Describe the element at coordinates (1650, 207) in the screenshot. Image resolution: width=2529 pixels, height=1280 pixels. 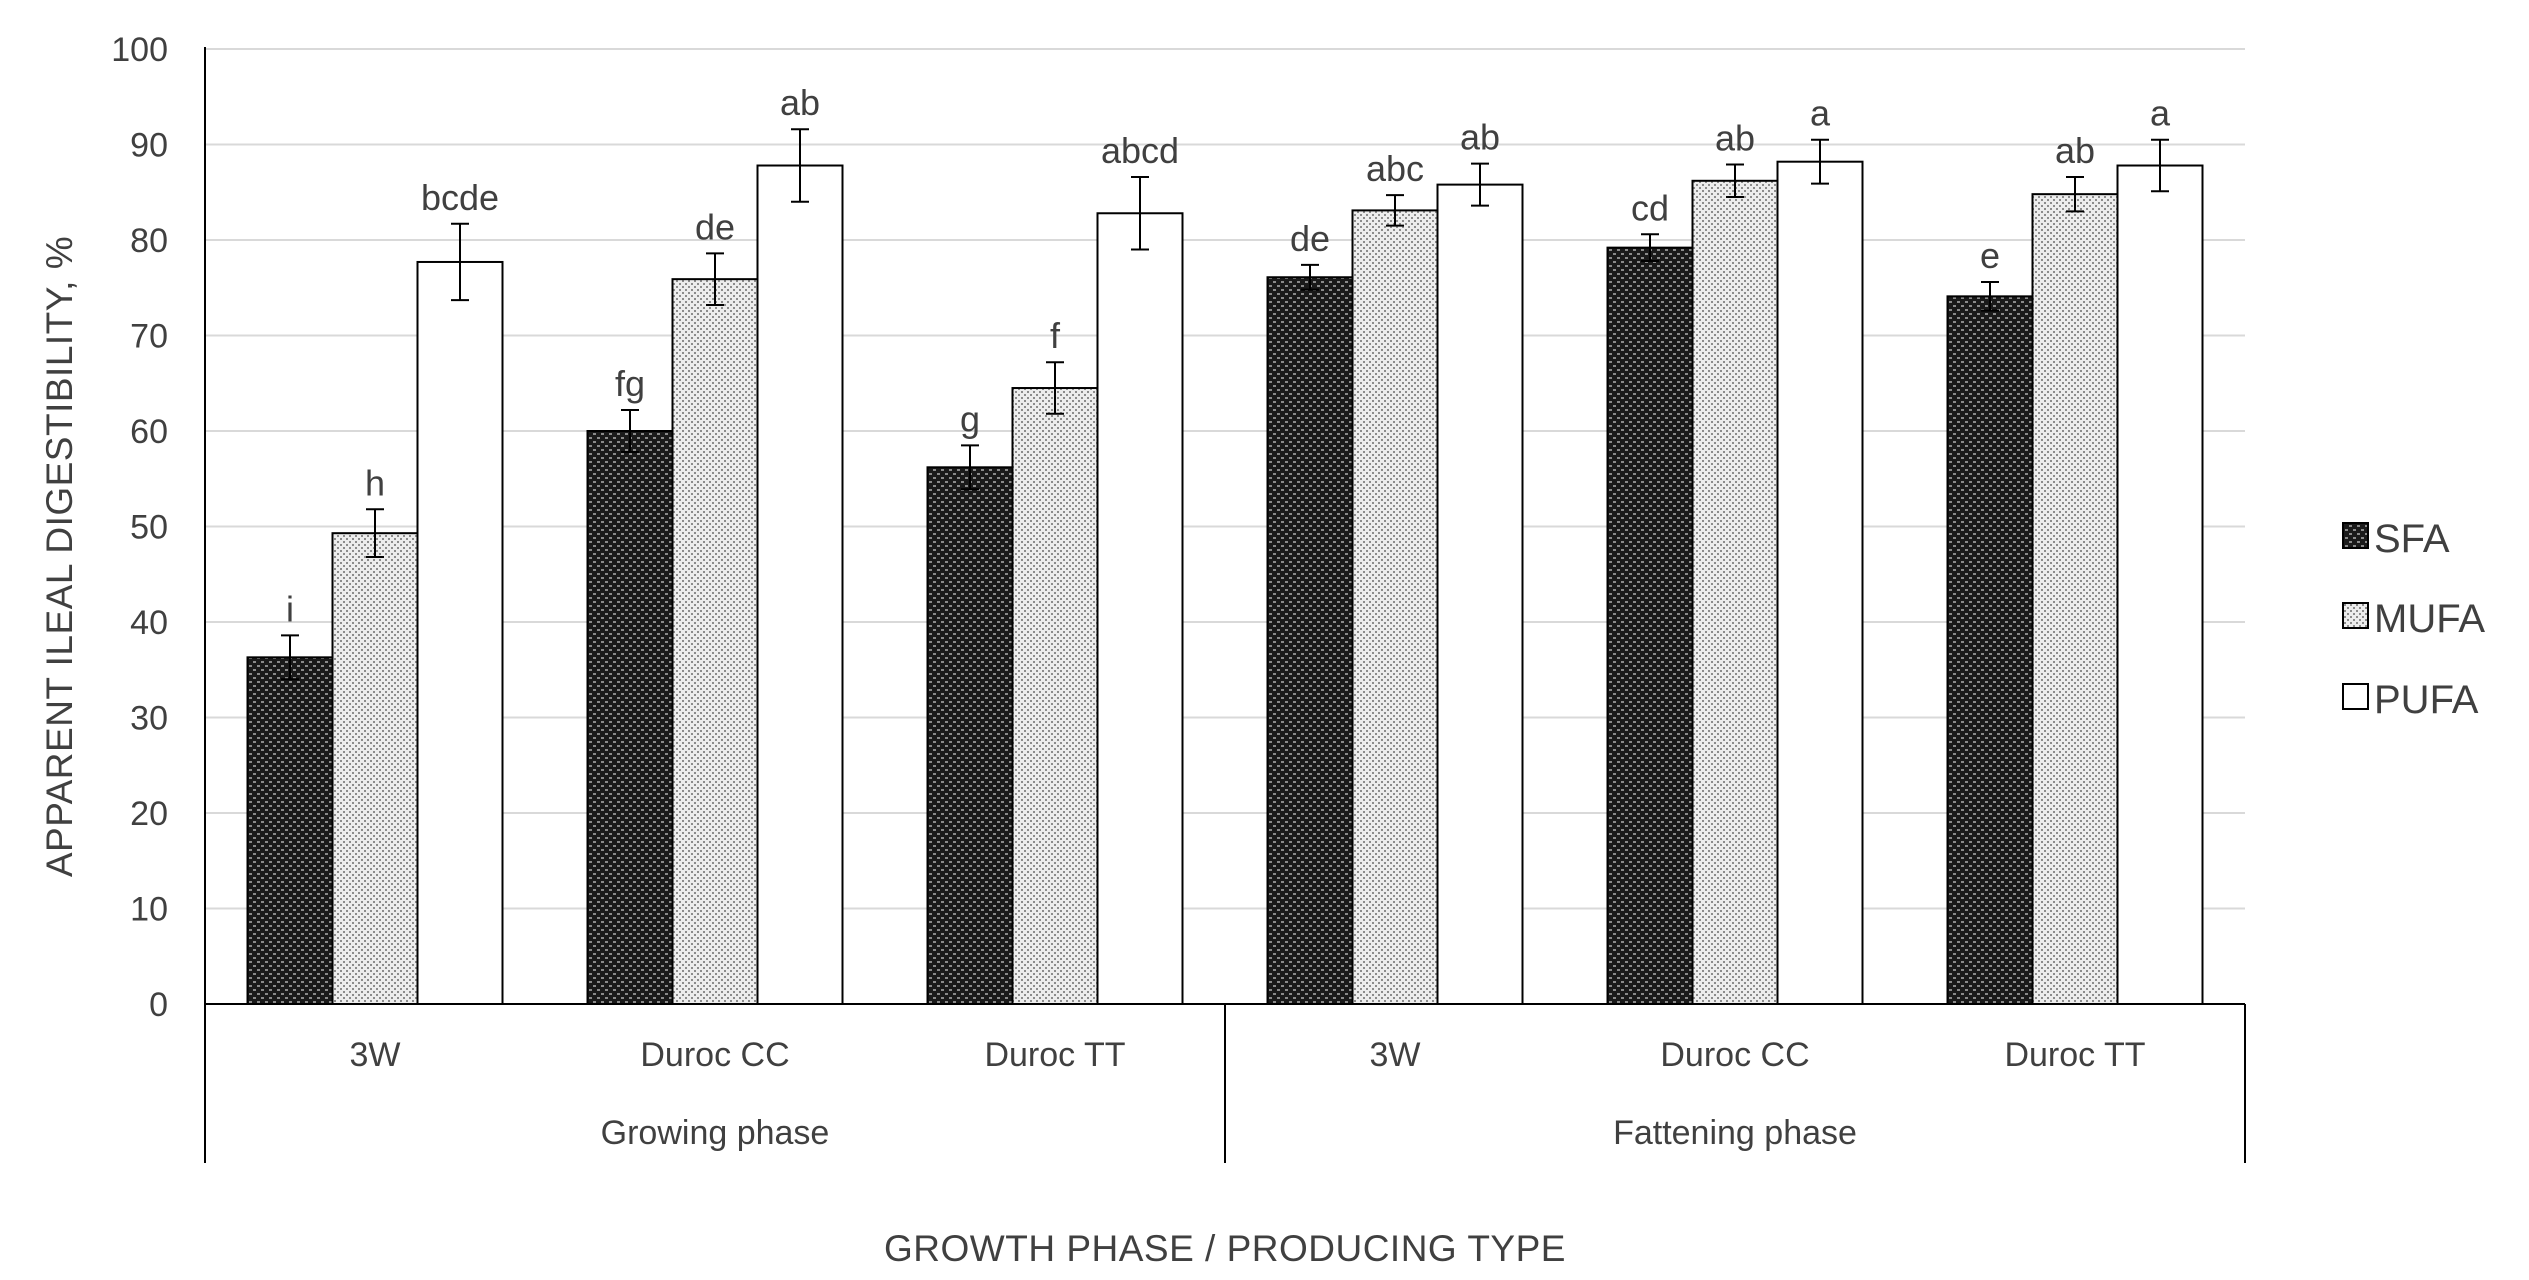
I see `significance-letter: cd` at that location.